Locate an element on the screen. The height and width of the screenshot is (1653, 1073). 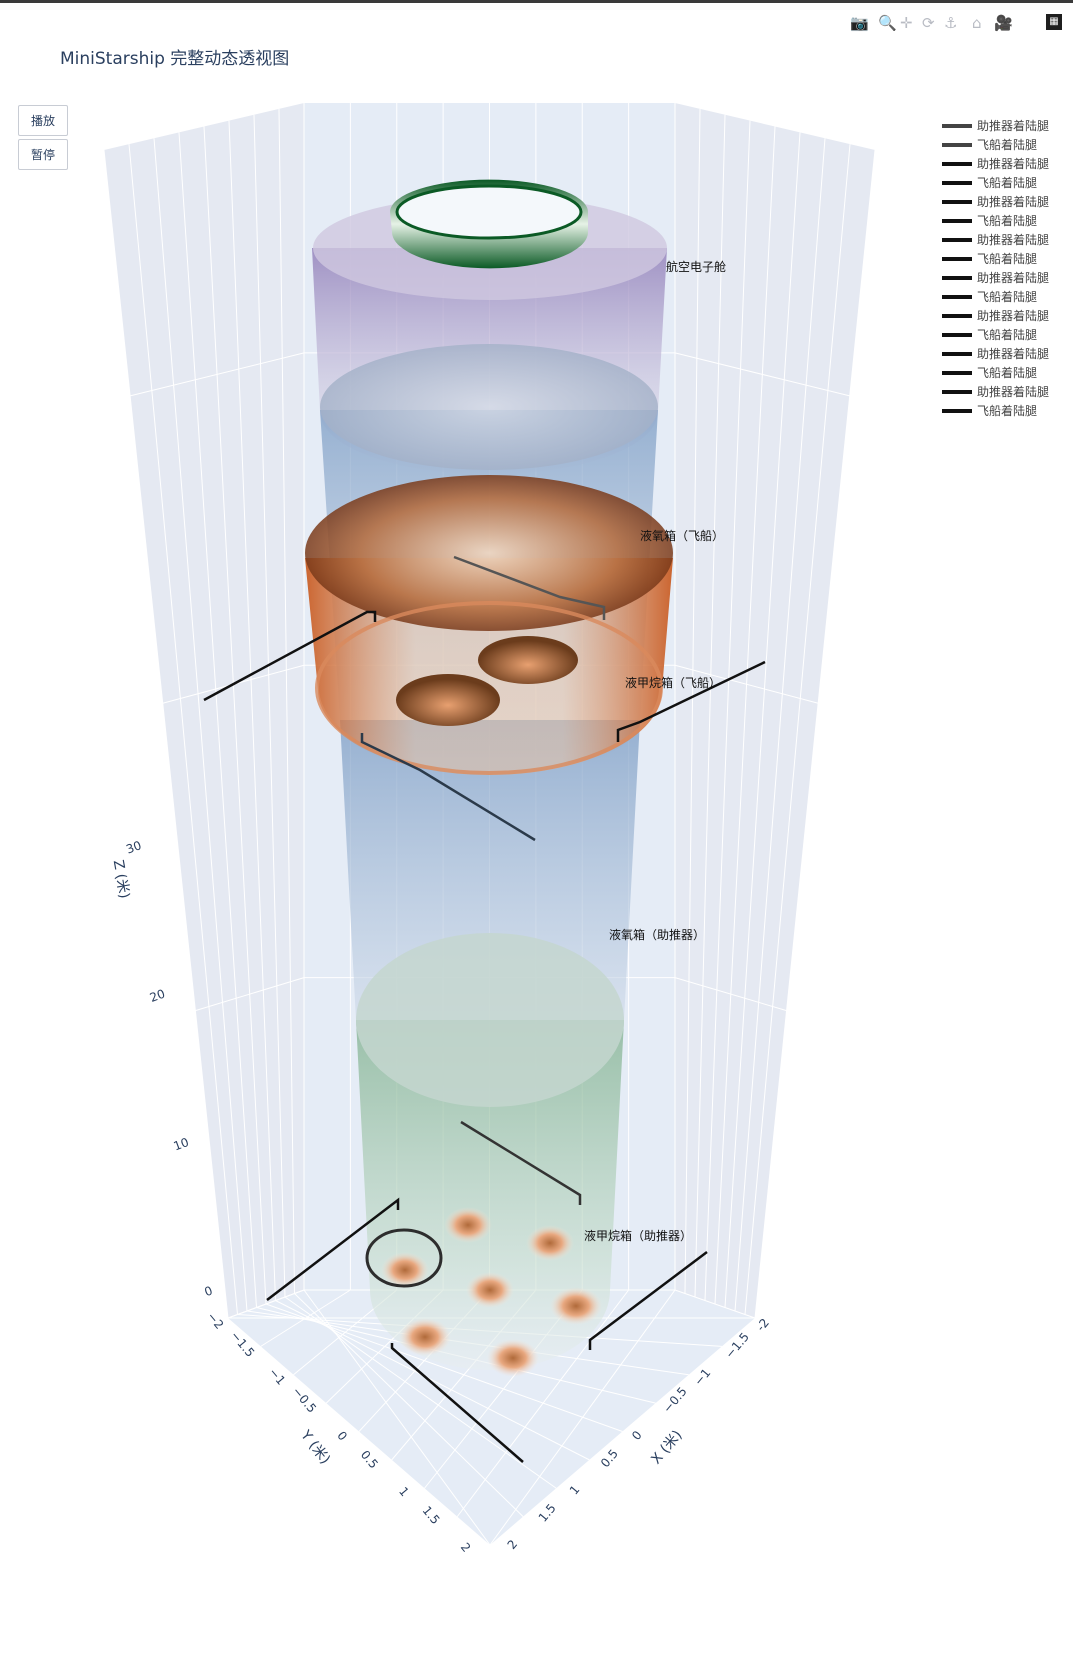
ship-lox-top is located at coordinates (489, 553).